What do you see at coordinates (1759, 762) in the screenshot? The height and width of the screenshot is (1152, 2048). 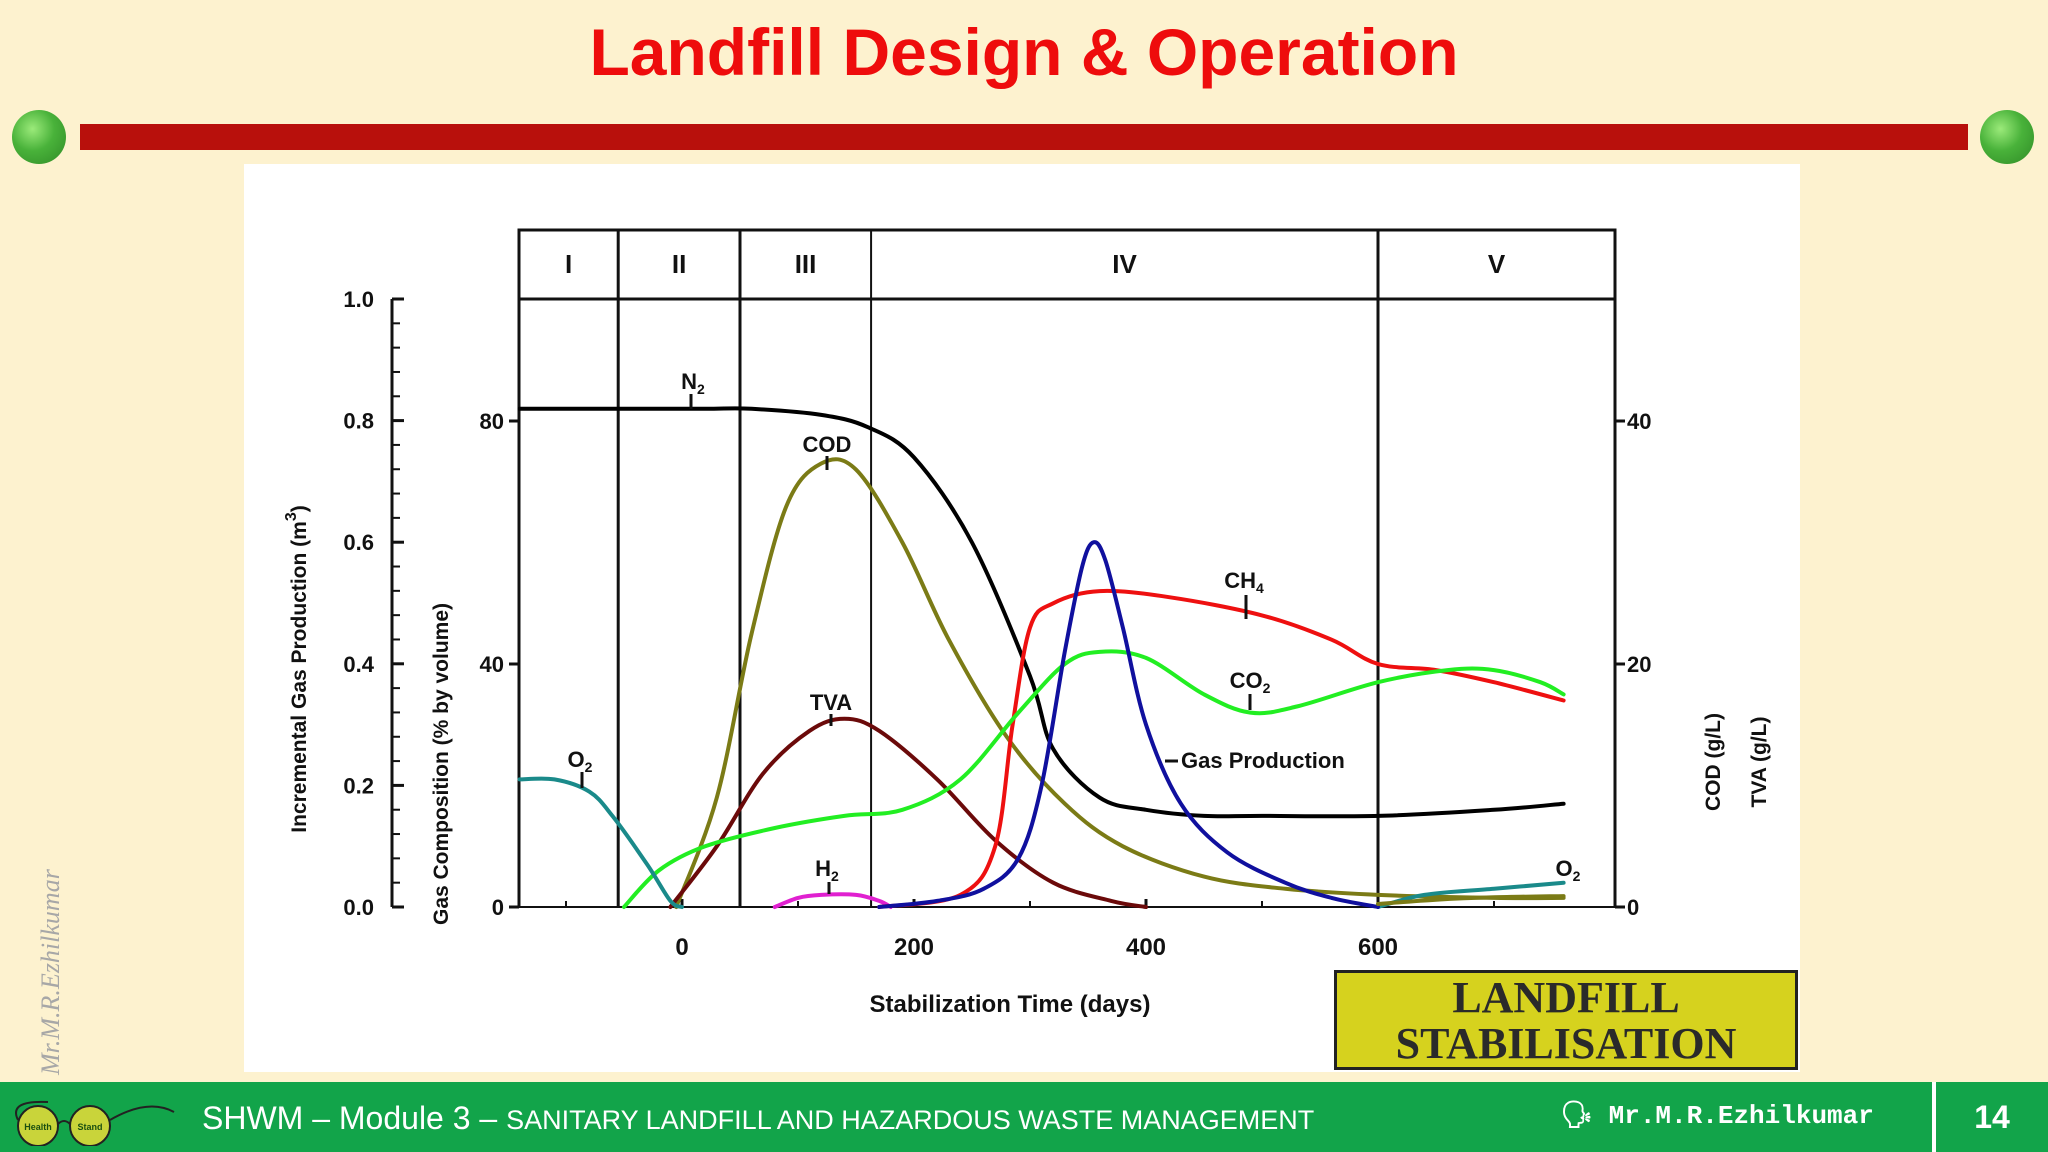 I see `tva-axis-label: TVA (g/L)` at bounding box center [1759, 762].